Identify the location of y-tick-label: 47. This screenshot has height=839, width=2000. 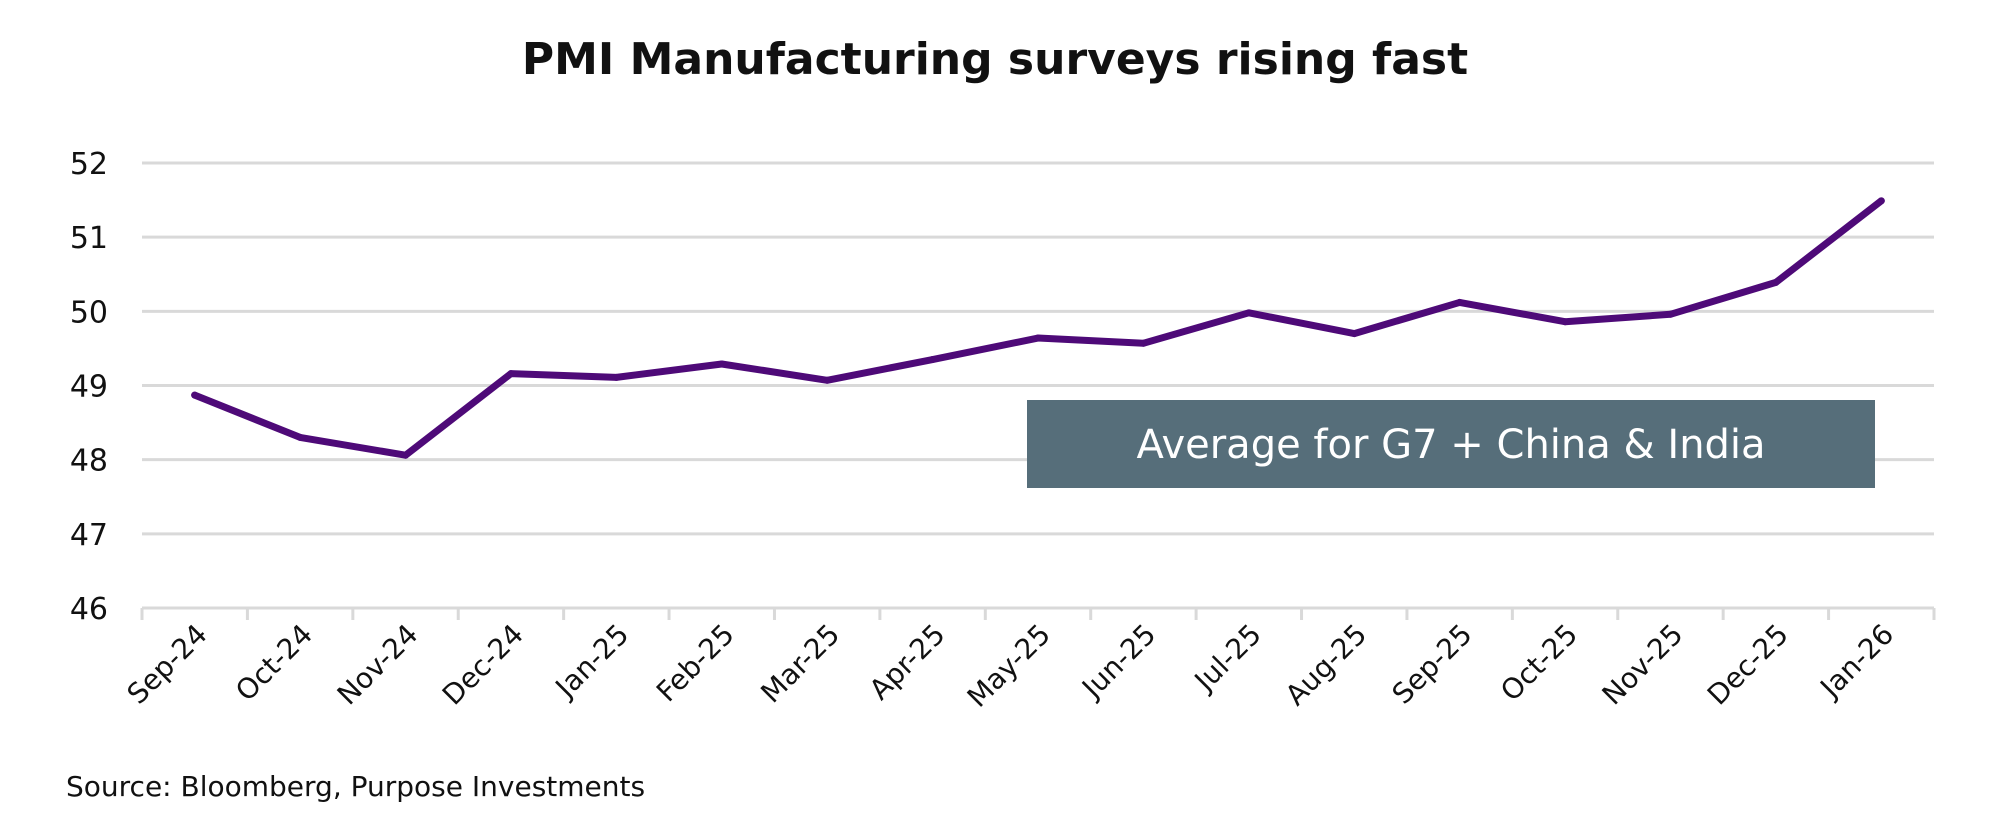
(89, 535).